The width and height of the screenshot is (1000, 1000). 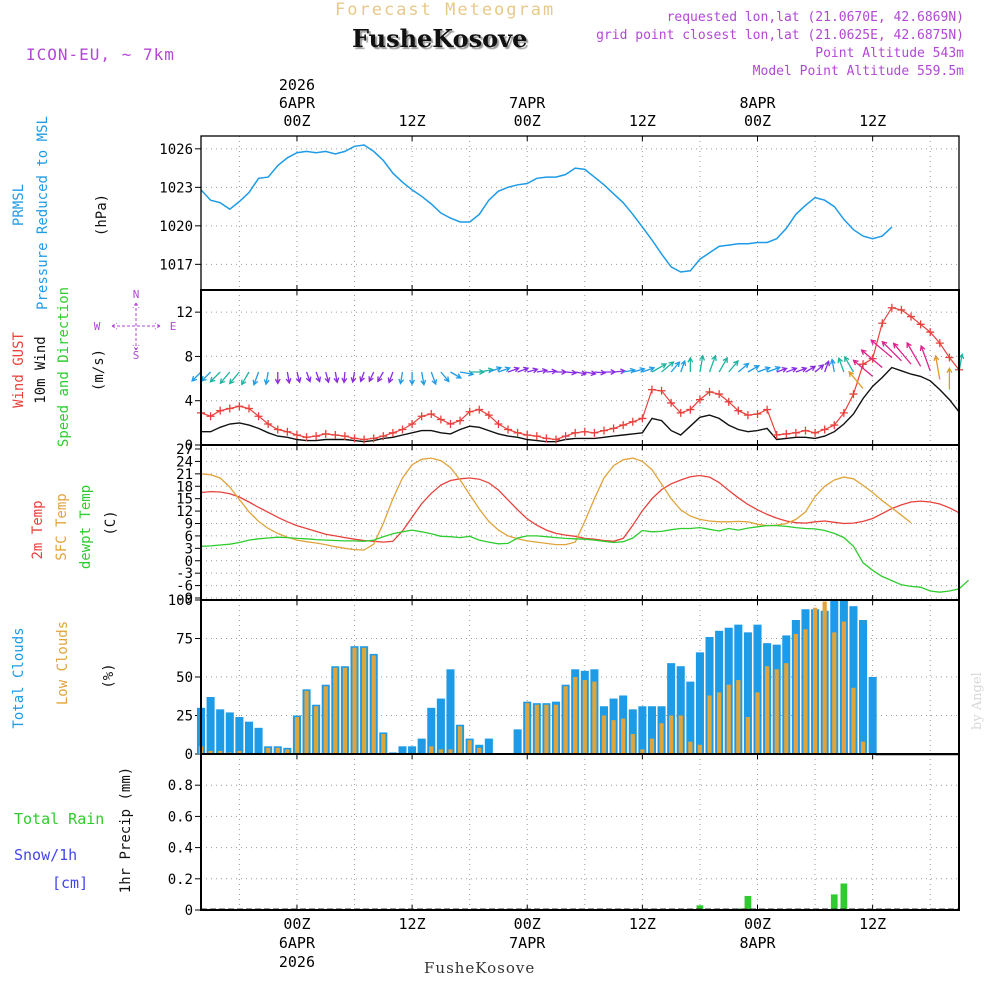 I want to click on y-tick-label: 1017, so click(x=176, y=265).